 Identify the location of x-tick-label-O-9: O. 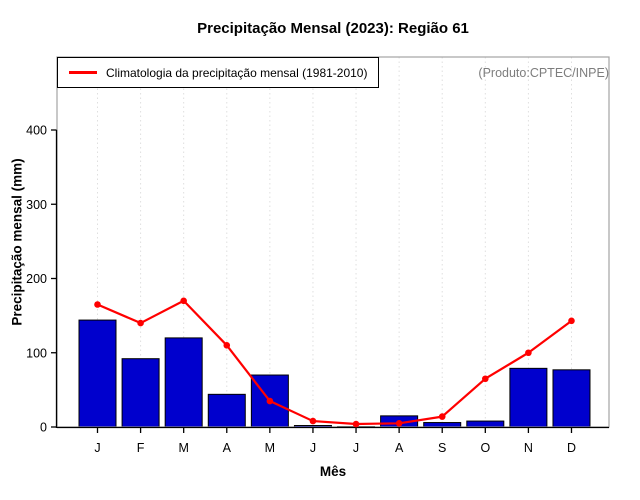
(485, 448).